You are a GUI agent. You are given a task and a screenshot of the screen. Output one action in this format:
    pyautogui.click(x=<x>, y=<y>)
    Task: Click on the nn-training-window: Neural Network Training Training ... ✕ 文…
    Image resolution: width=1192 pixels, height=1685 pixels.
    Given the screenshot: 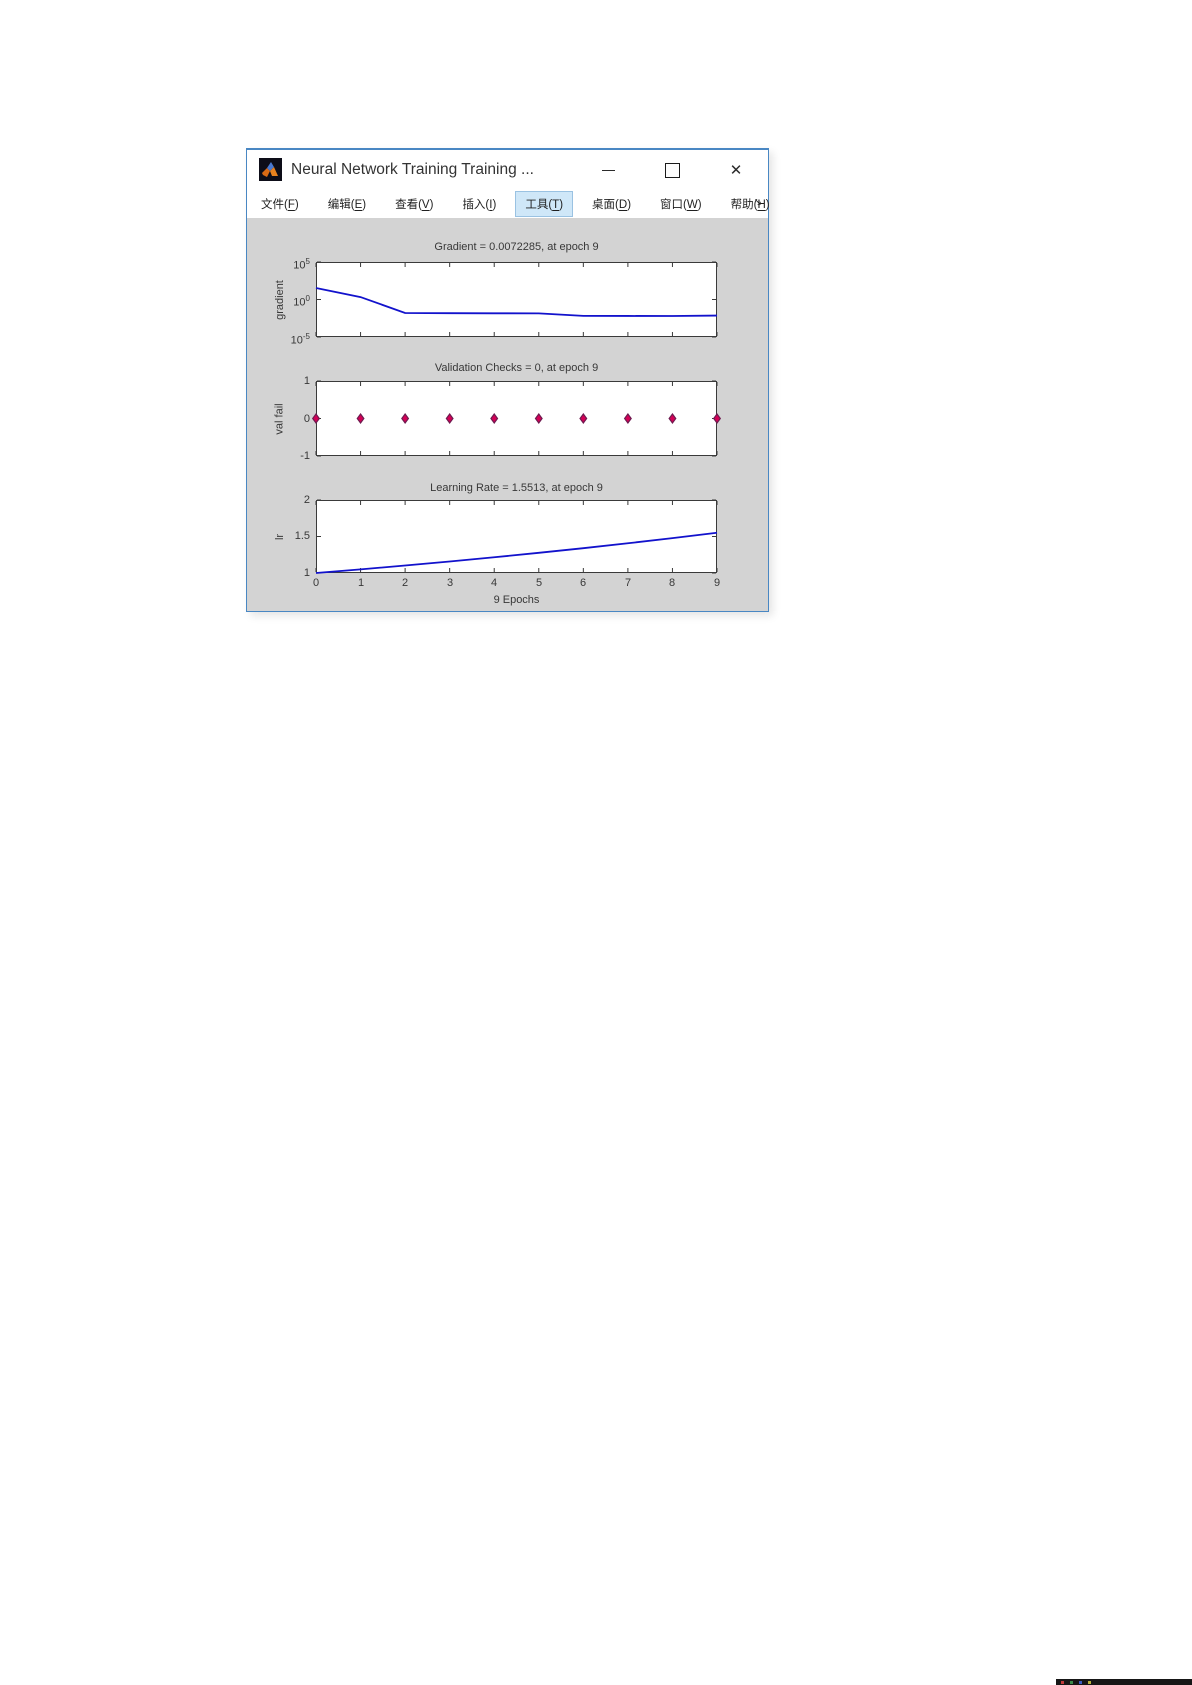 What is the action you would take?
    pyautogui.click(x=508, y=380)
    